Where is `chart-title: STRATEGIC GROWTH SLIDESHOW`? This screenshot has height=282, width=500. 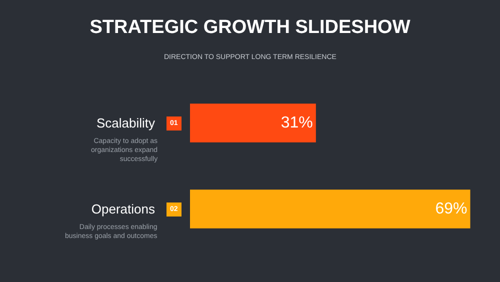 chart-title: STRATEGIC GROWTH SLIDESHOW is located at coordinates (250, 27).